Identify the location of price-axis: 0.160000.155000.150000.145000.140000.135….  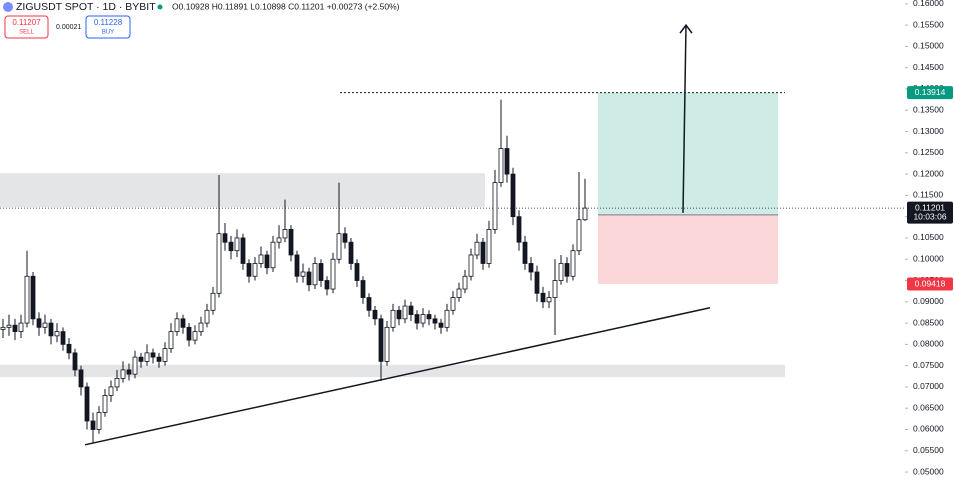
(929, 240).